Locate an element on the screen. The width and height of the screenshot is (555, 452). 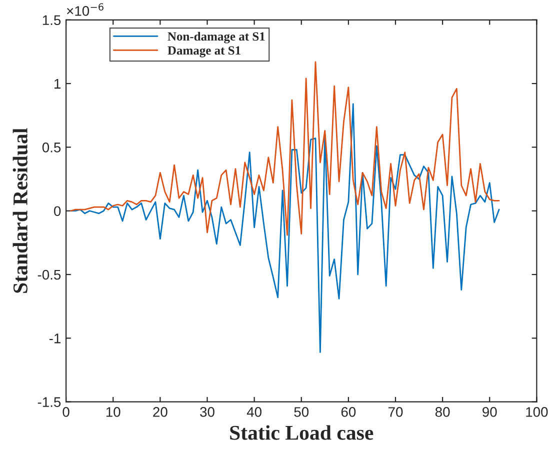
x-tick-label: 10 is located at coordinates (113, 412).